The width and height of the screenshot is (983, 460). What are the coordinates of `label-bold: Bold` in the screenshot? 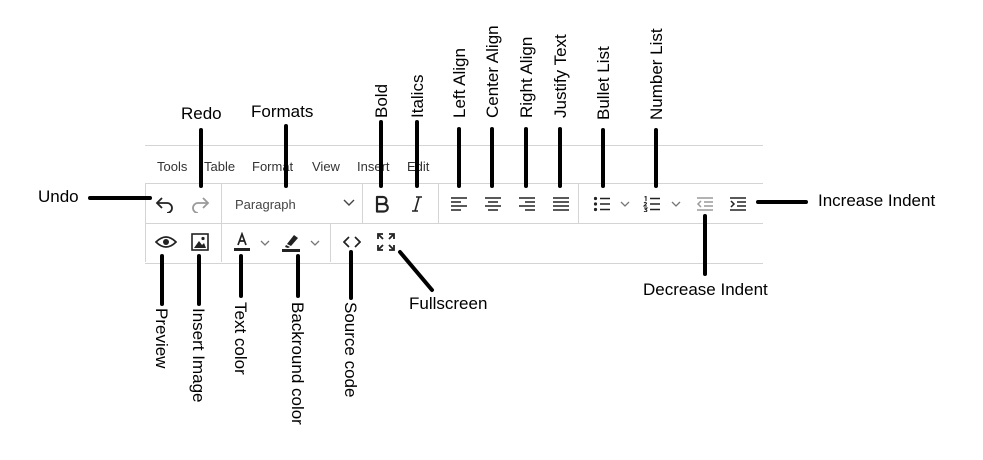 It's located at (381, 100).